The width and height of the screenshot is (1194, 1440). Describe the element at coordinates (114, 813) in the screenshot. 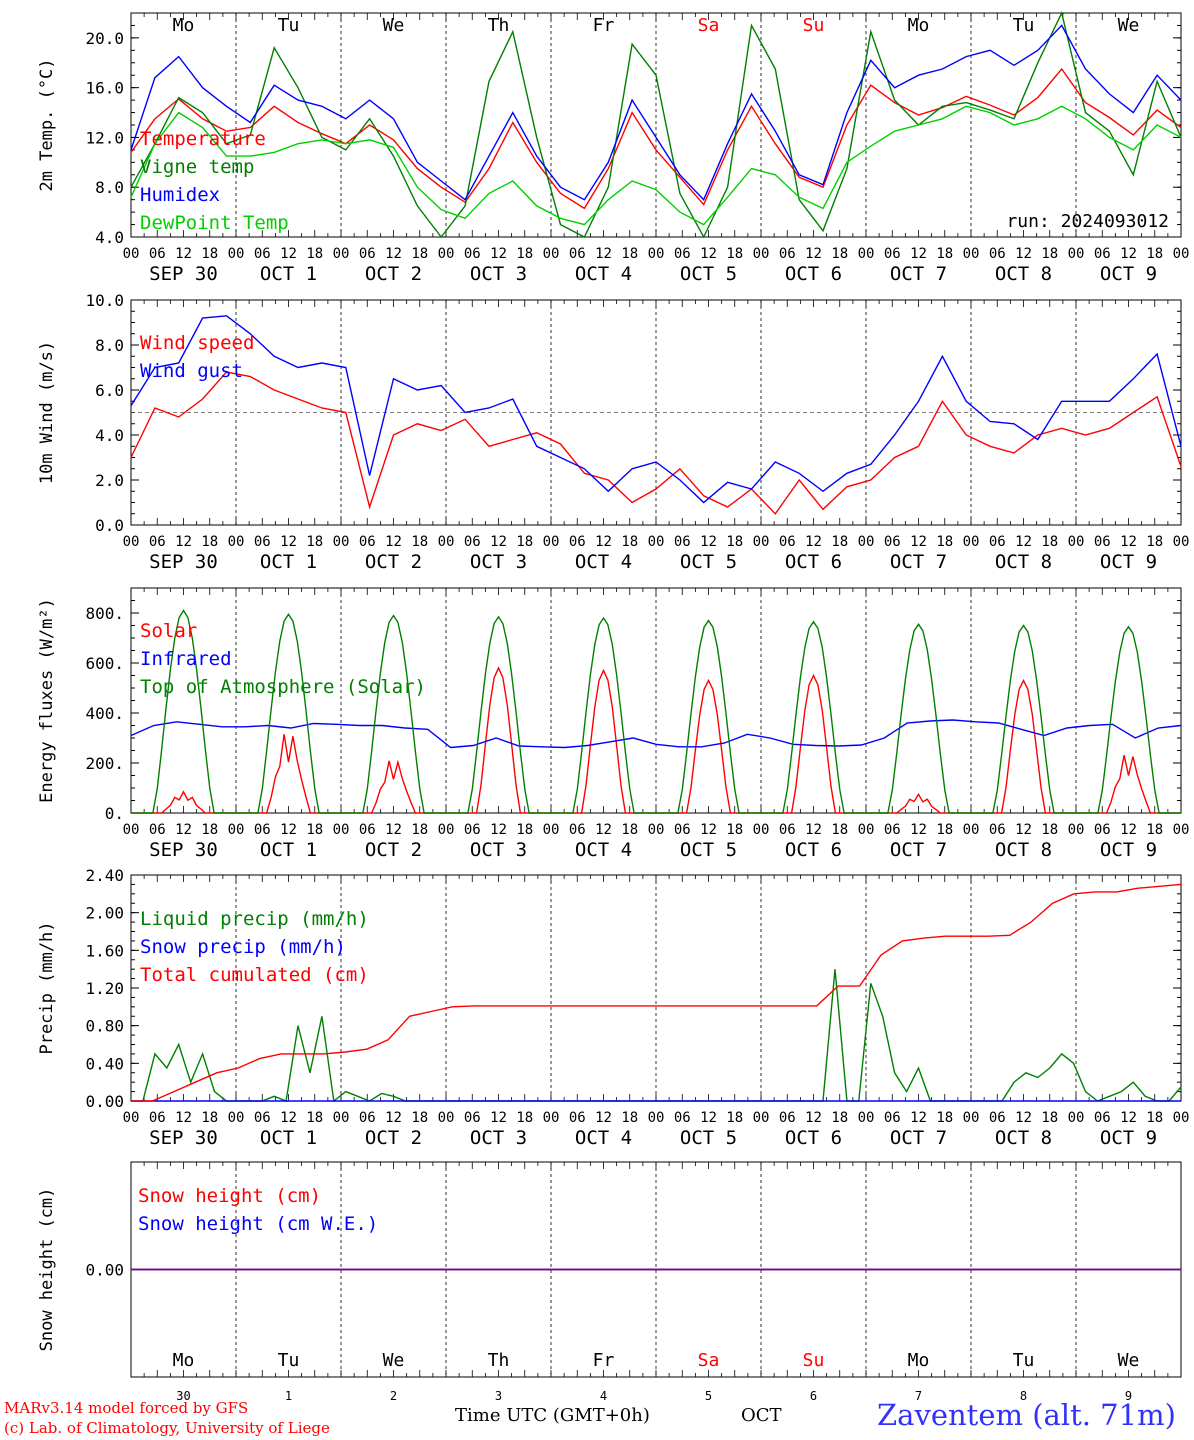

I see `y-tick-label: 0.` at that location.